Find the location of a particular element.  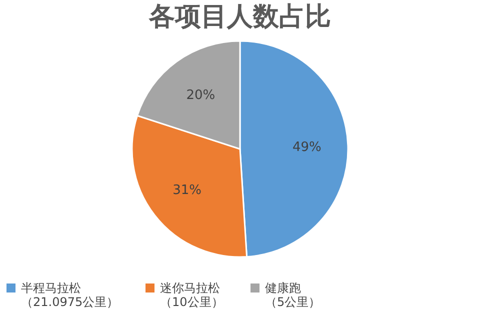

legend-label: 健康跑（5公里） is located at coordinates (293, 295).